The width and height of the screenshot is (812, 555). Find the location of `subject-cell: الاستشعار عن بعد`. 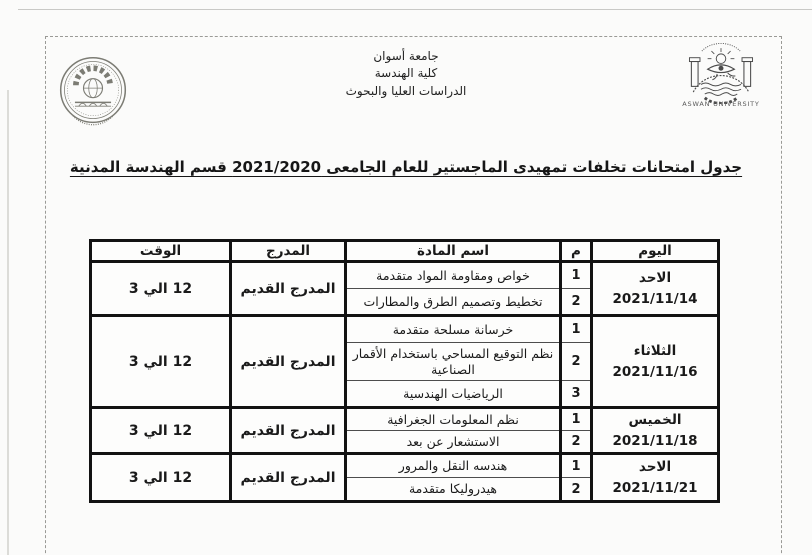

subject-cell: الاستشعار عن بعد is located at coordinates (453, 442).